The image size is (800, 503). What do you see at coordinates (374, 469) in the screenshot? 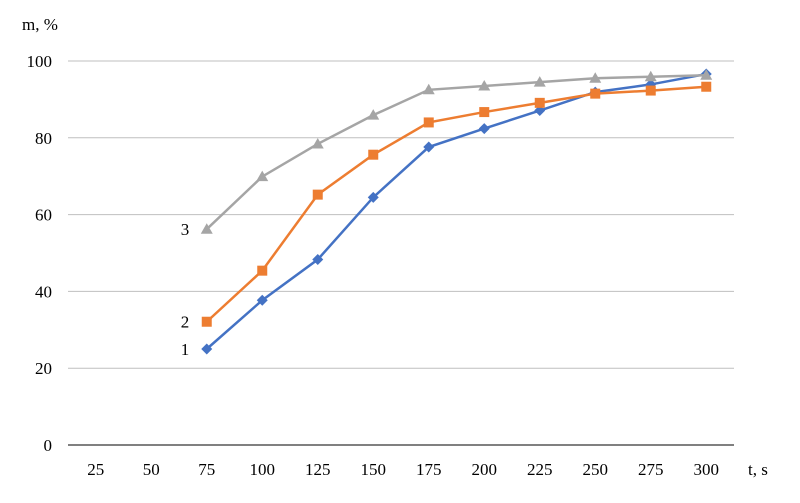
I see `x-tick-label: 150` at bounding box center [374, 469].